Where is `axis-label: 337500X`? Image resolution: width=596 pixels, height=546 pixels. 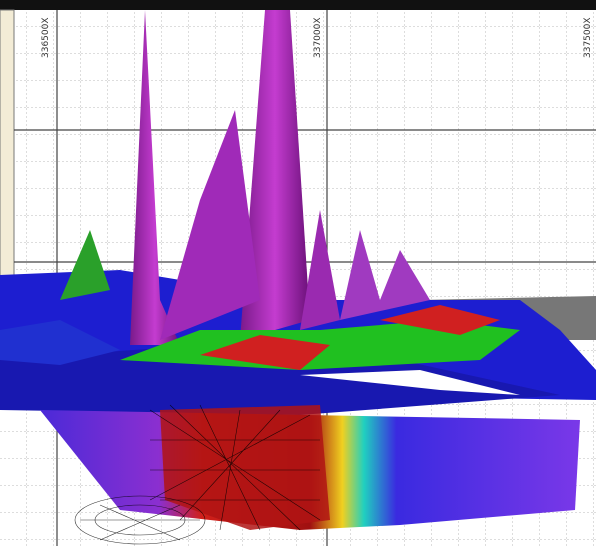
axis-label: 337500X is located at coordinates (588, 37).